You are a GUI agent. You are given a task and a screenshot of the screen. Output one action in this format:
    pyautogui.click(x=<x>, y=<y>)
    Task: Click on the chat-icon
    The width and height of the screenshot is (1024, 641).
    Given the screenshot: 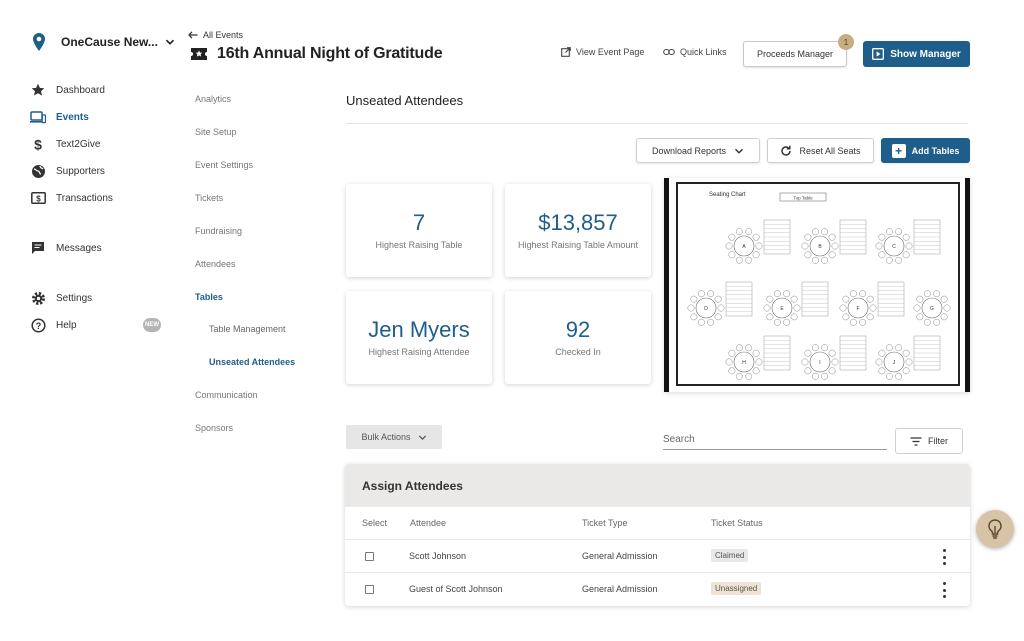 What is the action you would take?
    pyautogui.click(x=38, y=248)
    